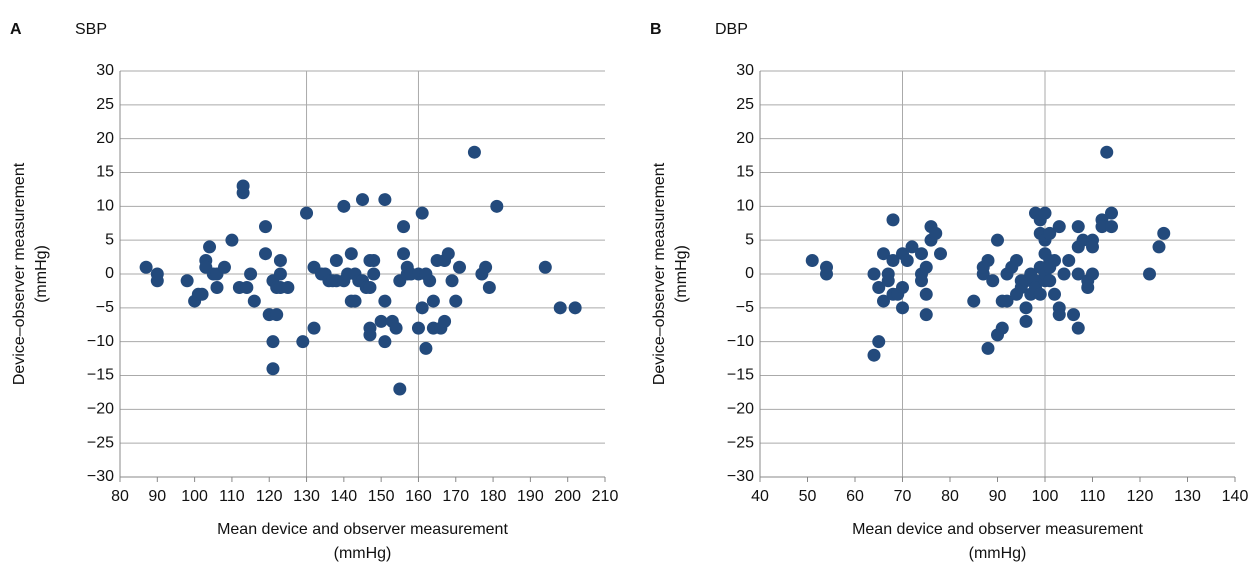 The width and height of the screenshot is (1251, 566). What do you see at coordinates (100, 409) in the screenshot?
I see `y-tick-label: −20` at bounding box center [100, 409].